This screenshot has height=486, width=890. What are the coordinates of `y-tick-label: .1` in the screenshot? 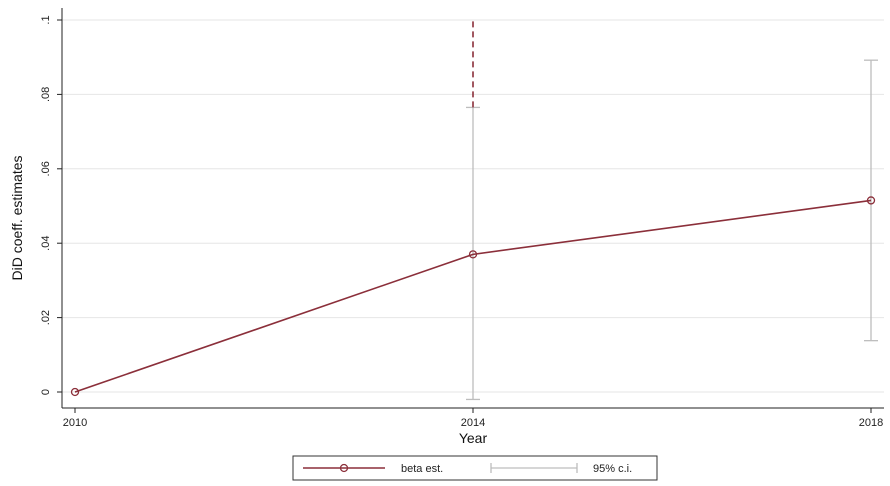 It's located at (46, 19).